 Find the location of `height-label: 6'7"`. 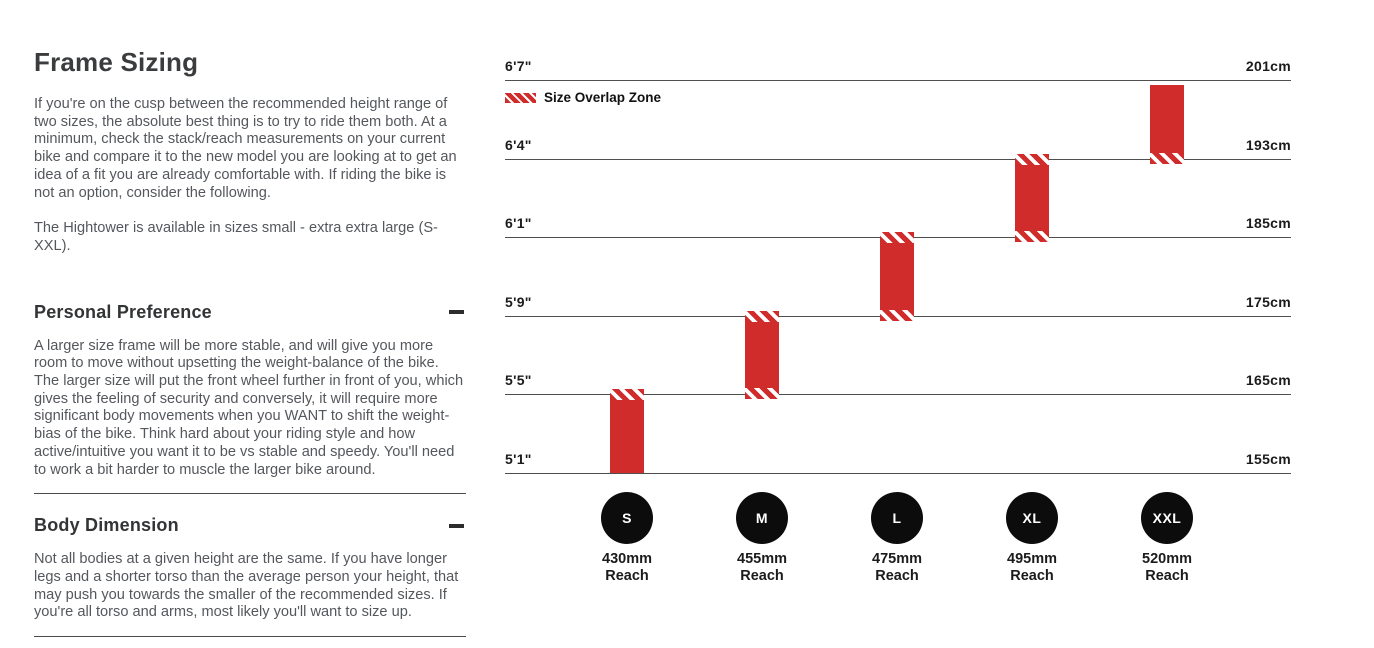

height-label: 6'7" is located at coordinates (518, 66).